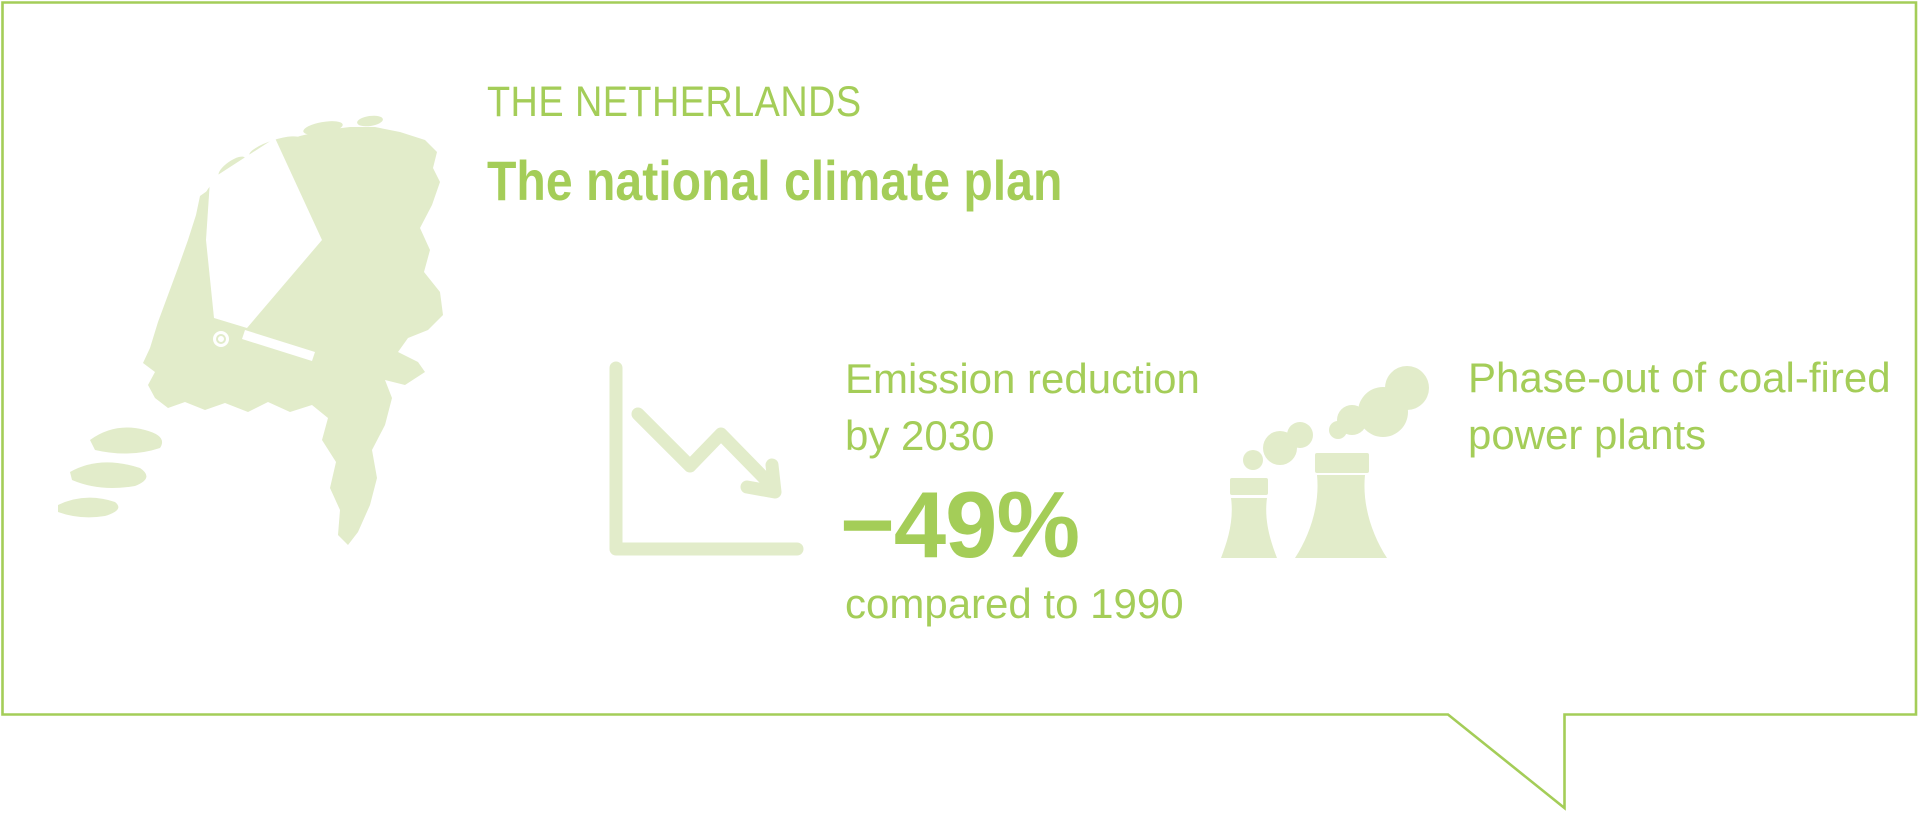  What do you see at coordinates (674, 102) in the screenshot?
I see `country-label: THE NETHERLANDS` at bounding box center [674, 102].